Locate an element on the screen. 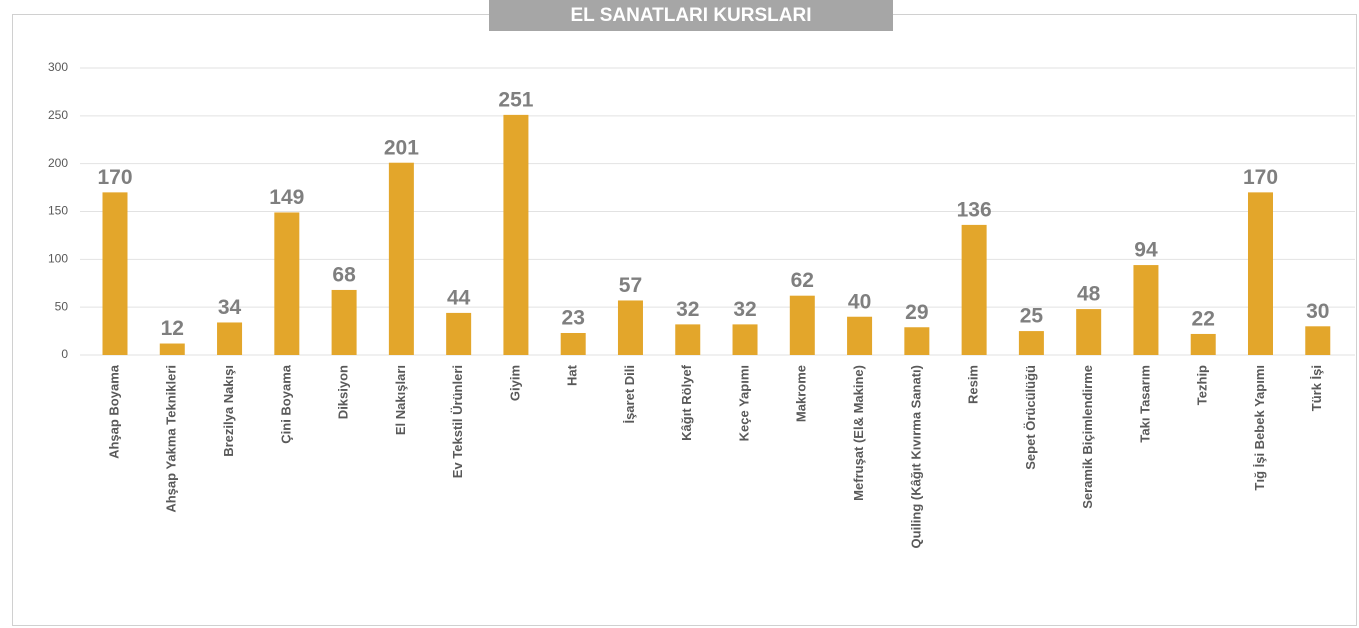 This screenshot has width=1359, height=628. value-label: 68 is located at coordinates (344, 274).